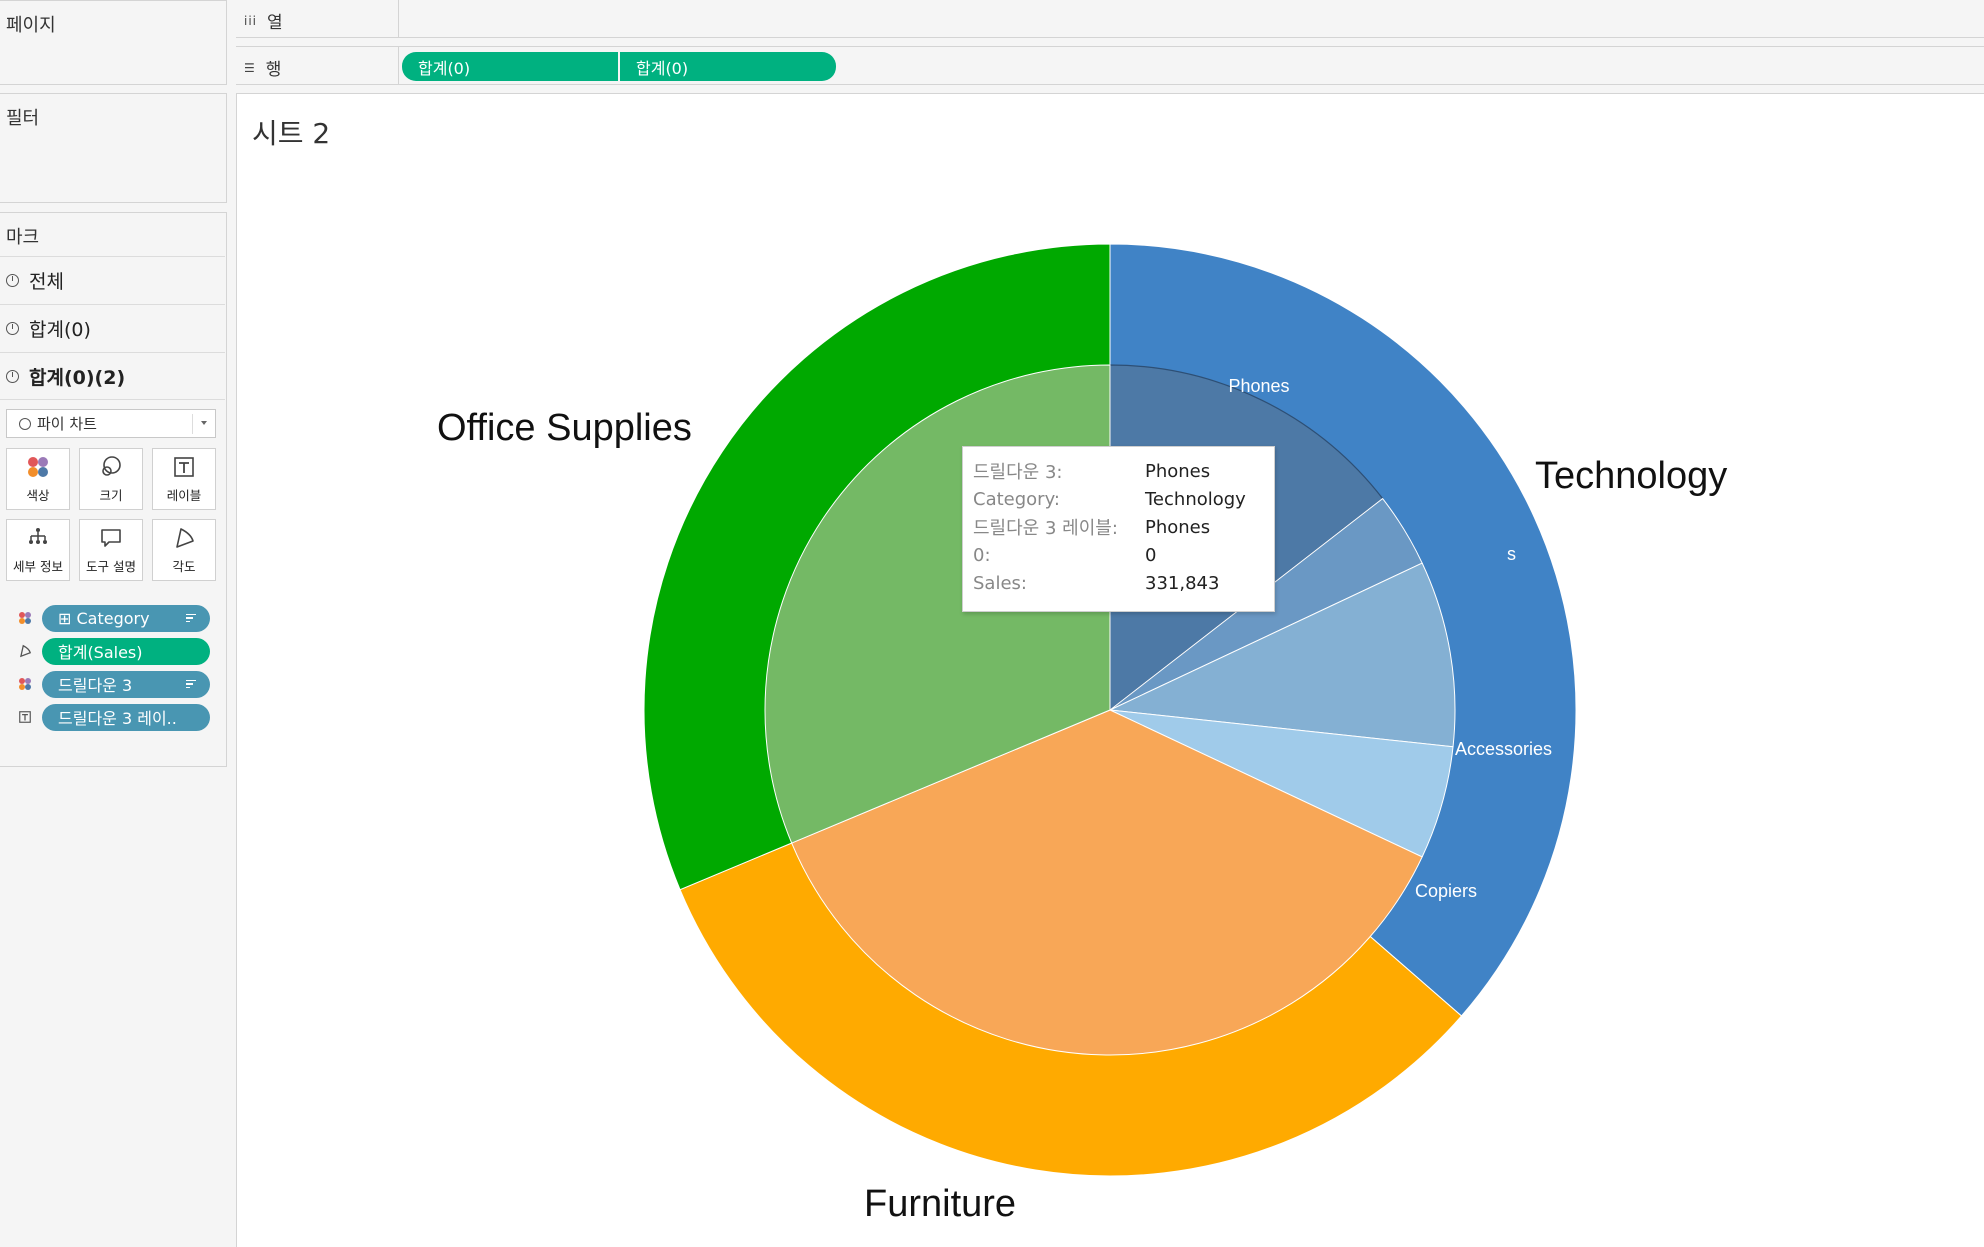  Describe the element at coordinates (1059, 499) in the screenshot. I see `tooltip-key: Category:` at that location.